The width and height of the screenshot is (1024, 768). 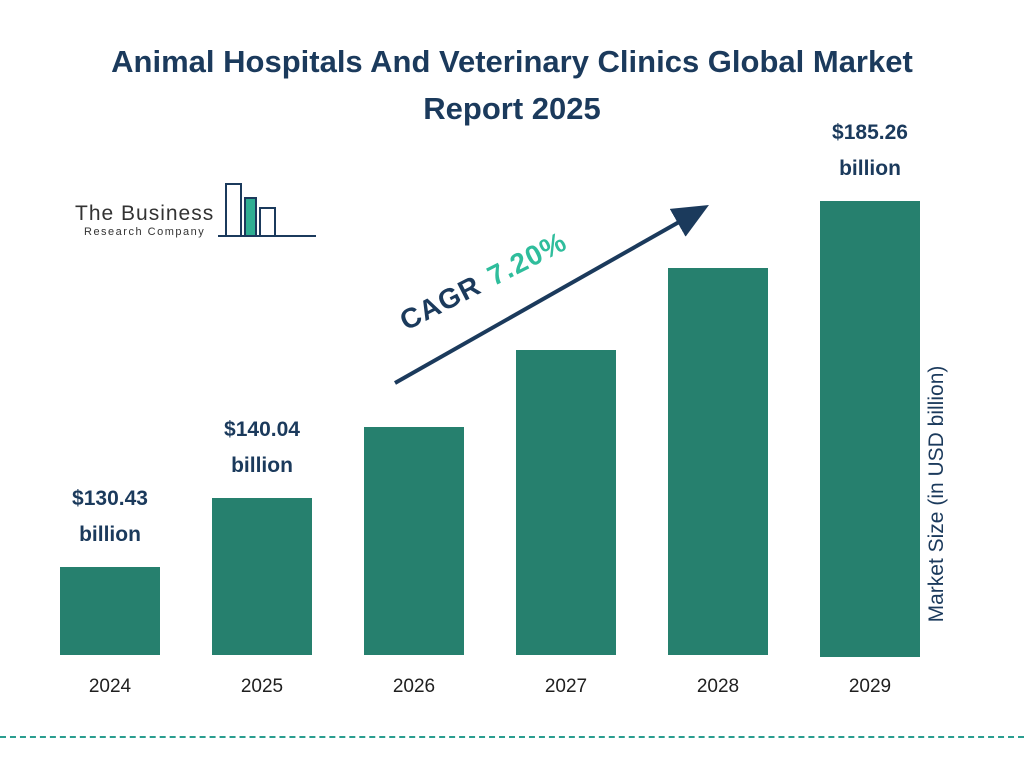 I want to click on x-axis-label: 2028, so click(x=718, y=686).